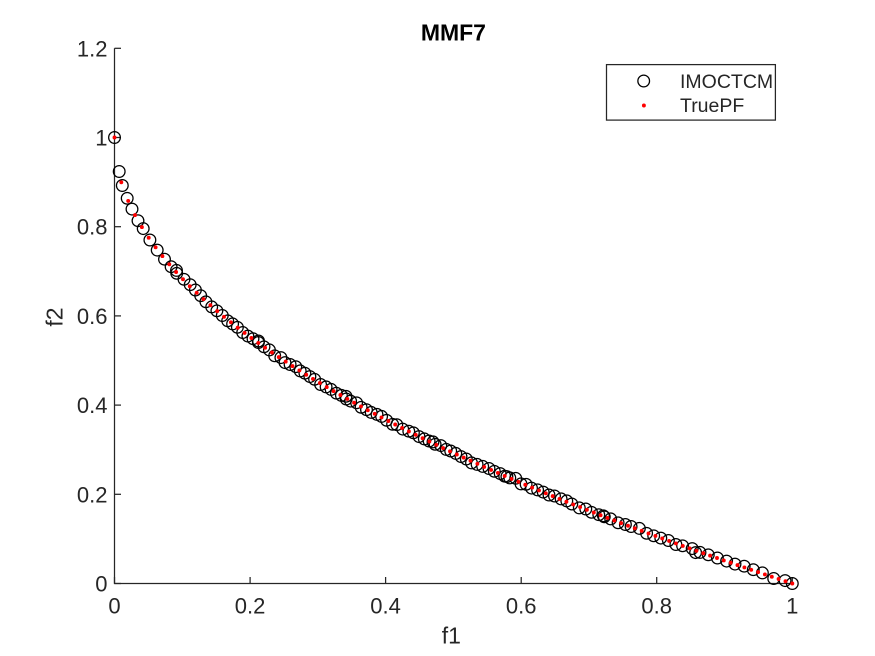 This screenshot has height=656, width=875. What do you see at coordinates (451, 636) in the screenshot?
I see `svg-text: f1` at bounding box center [451, 636].